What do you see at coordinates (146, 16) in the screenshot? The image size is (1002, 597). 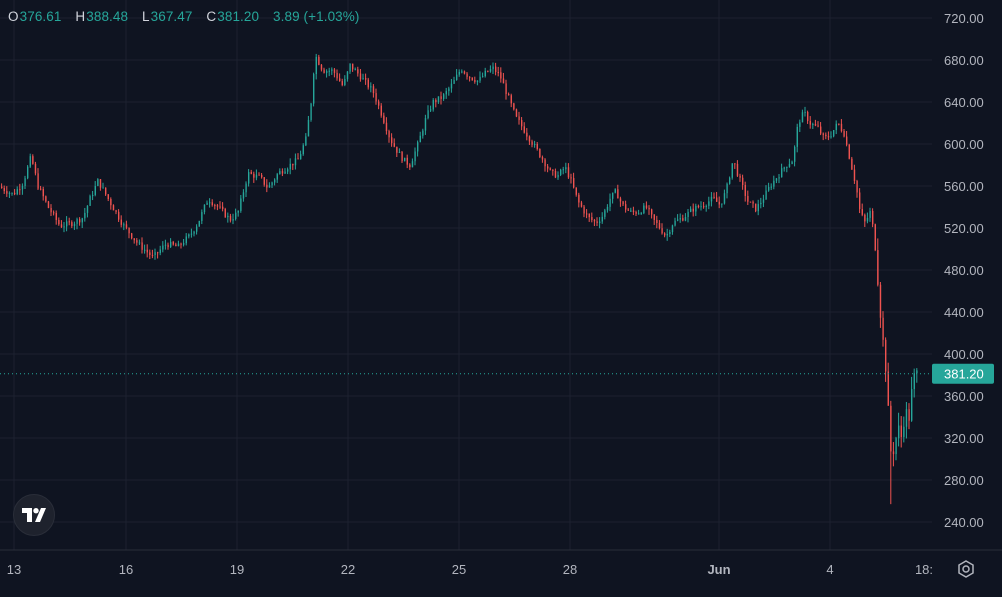 I see `low-label: L` at bounding box center [146, 16].